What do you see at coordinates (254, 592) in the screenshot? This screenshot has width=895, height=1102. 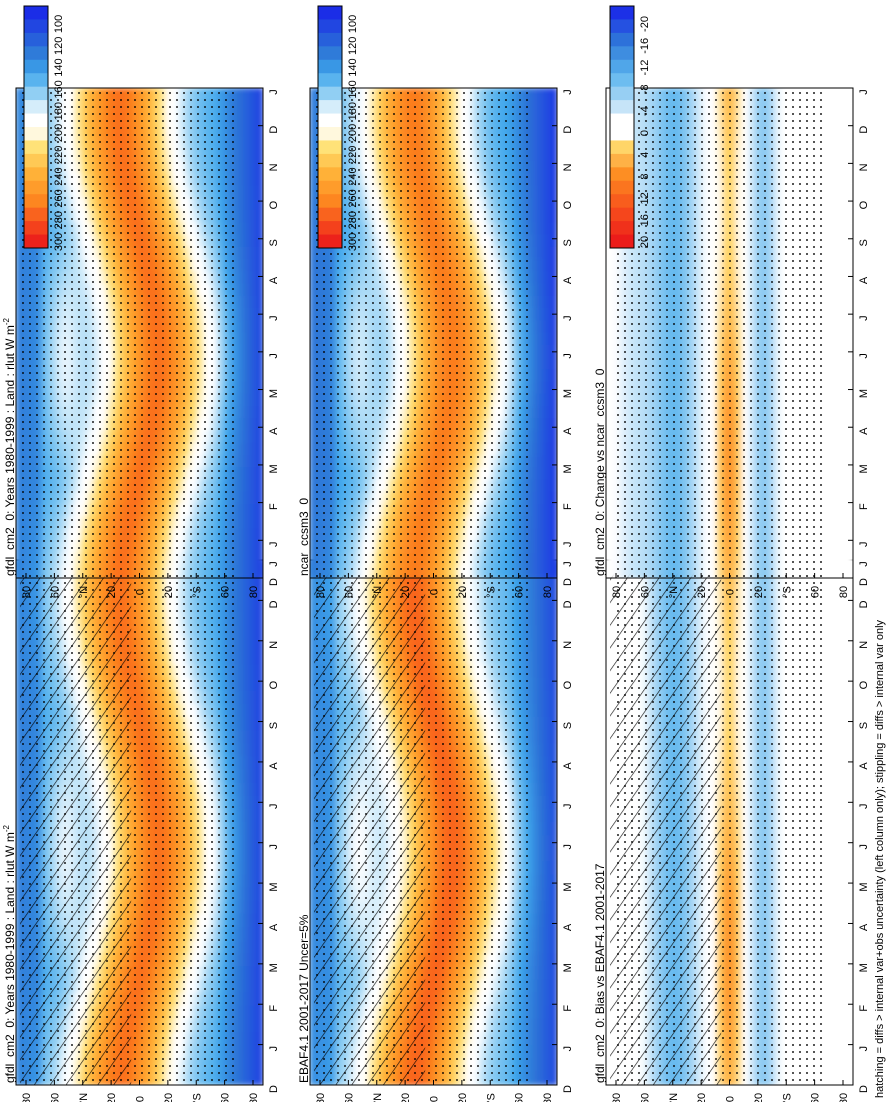 I see `lat-tick-label: 80` at bounding box center [254, 592].